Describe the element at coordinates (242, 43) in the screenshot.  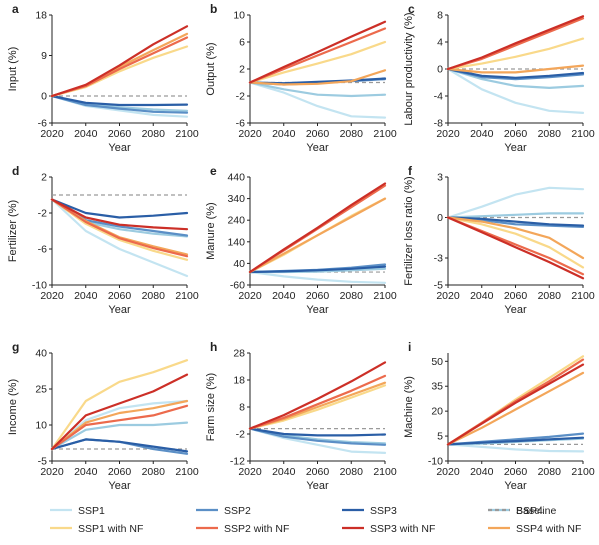
I see `y-tick-label: 6` at that location.